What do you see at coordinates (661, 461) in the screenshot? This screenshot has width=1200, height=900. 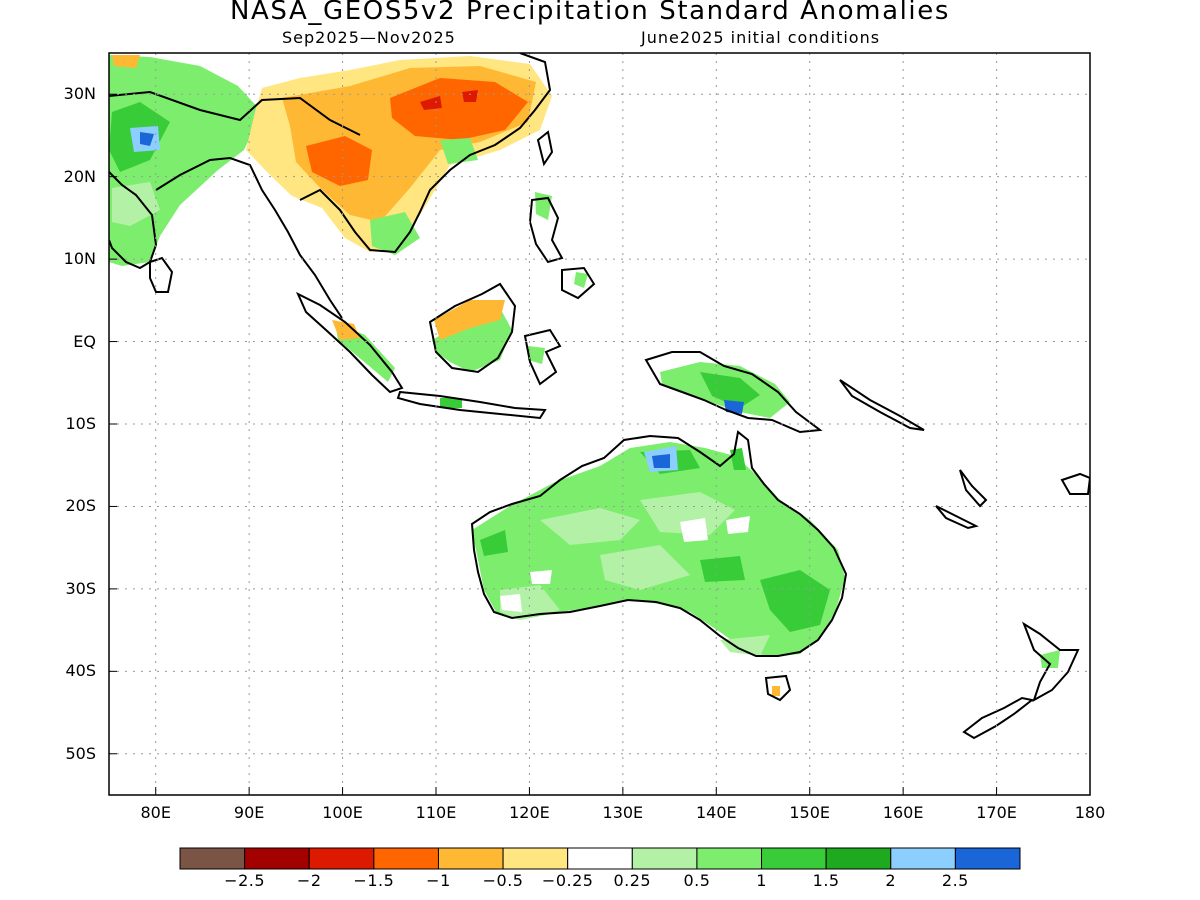 I see `anomaly-field-arnhem-core` at bounding box center [661, 461].